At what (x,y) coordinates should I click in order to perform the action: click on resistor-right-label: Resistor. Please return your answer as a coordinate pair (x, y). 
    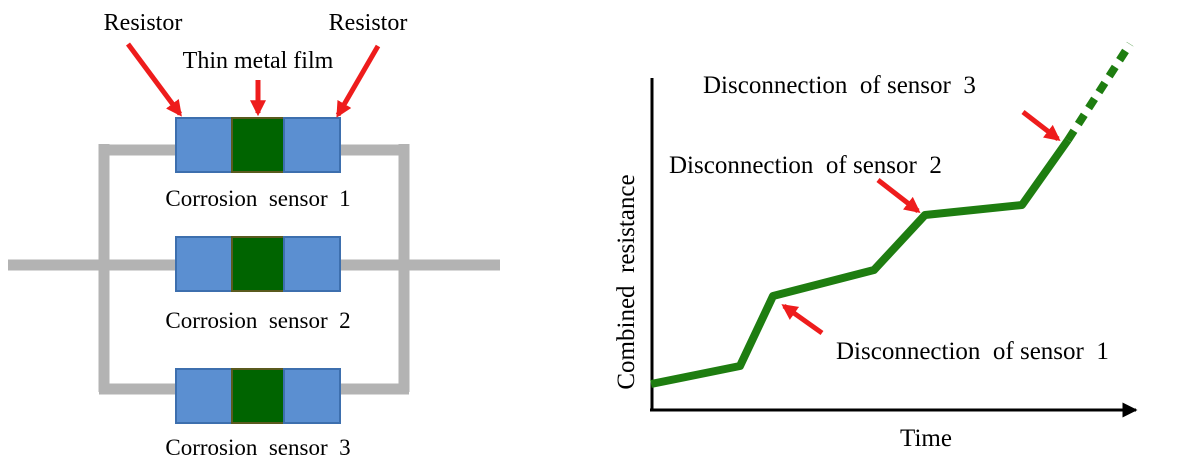
    Looking at the image, I should click on (368, 23).